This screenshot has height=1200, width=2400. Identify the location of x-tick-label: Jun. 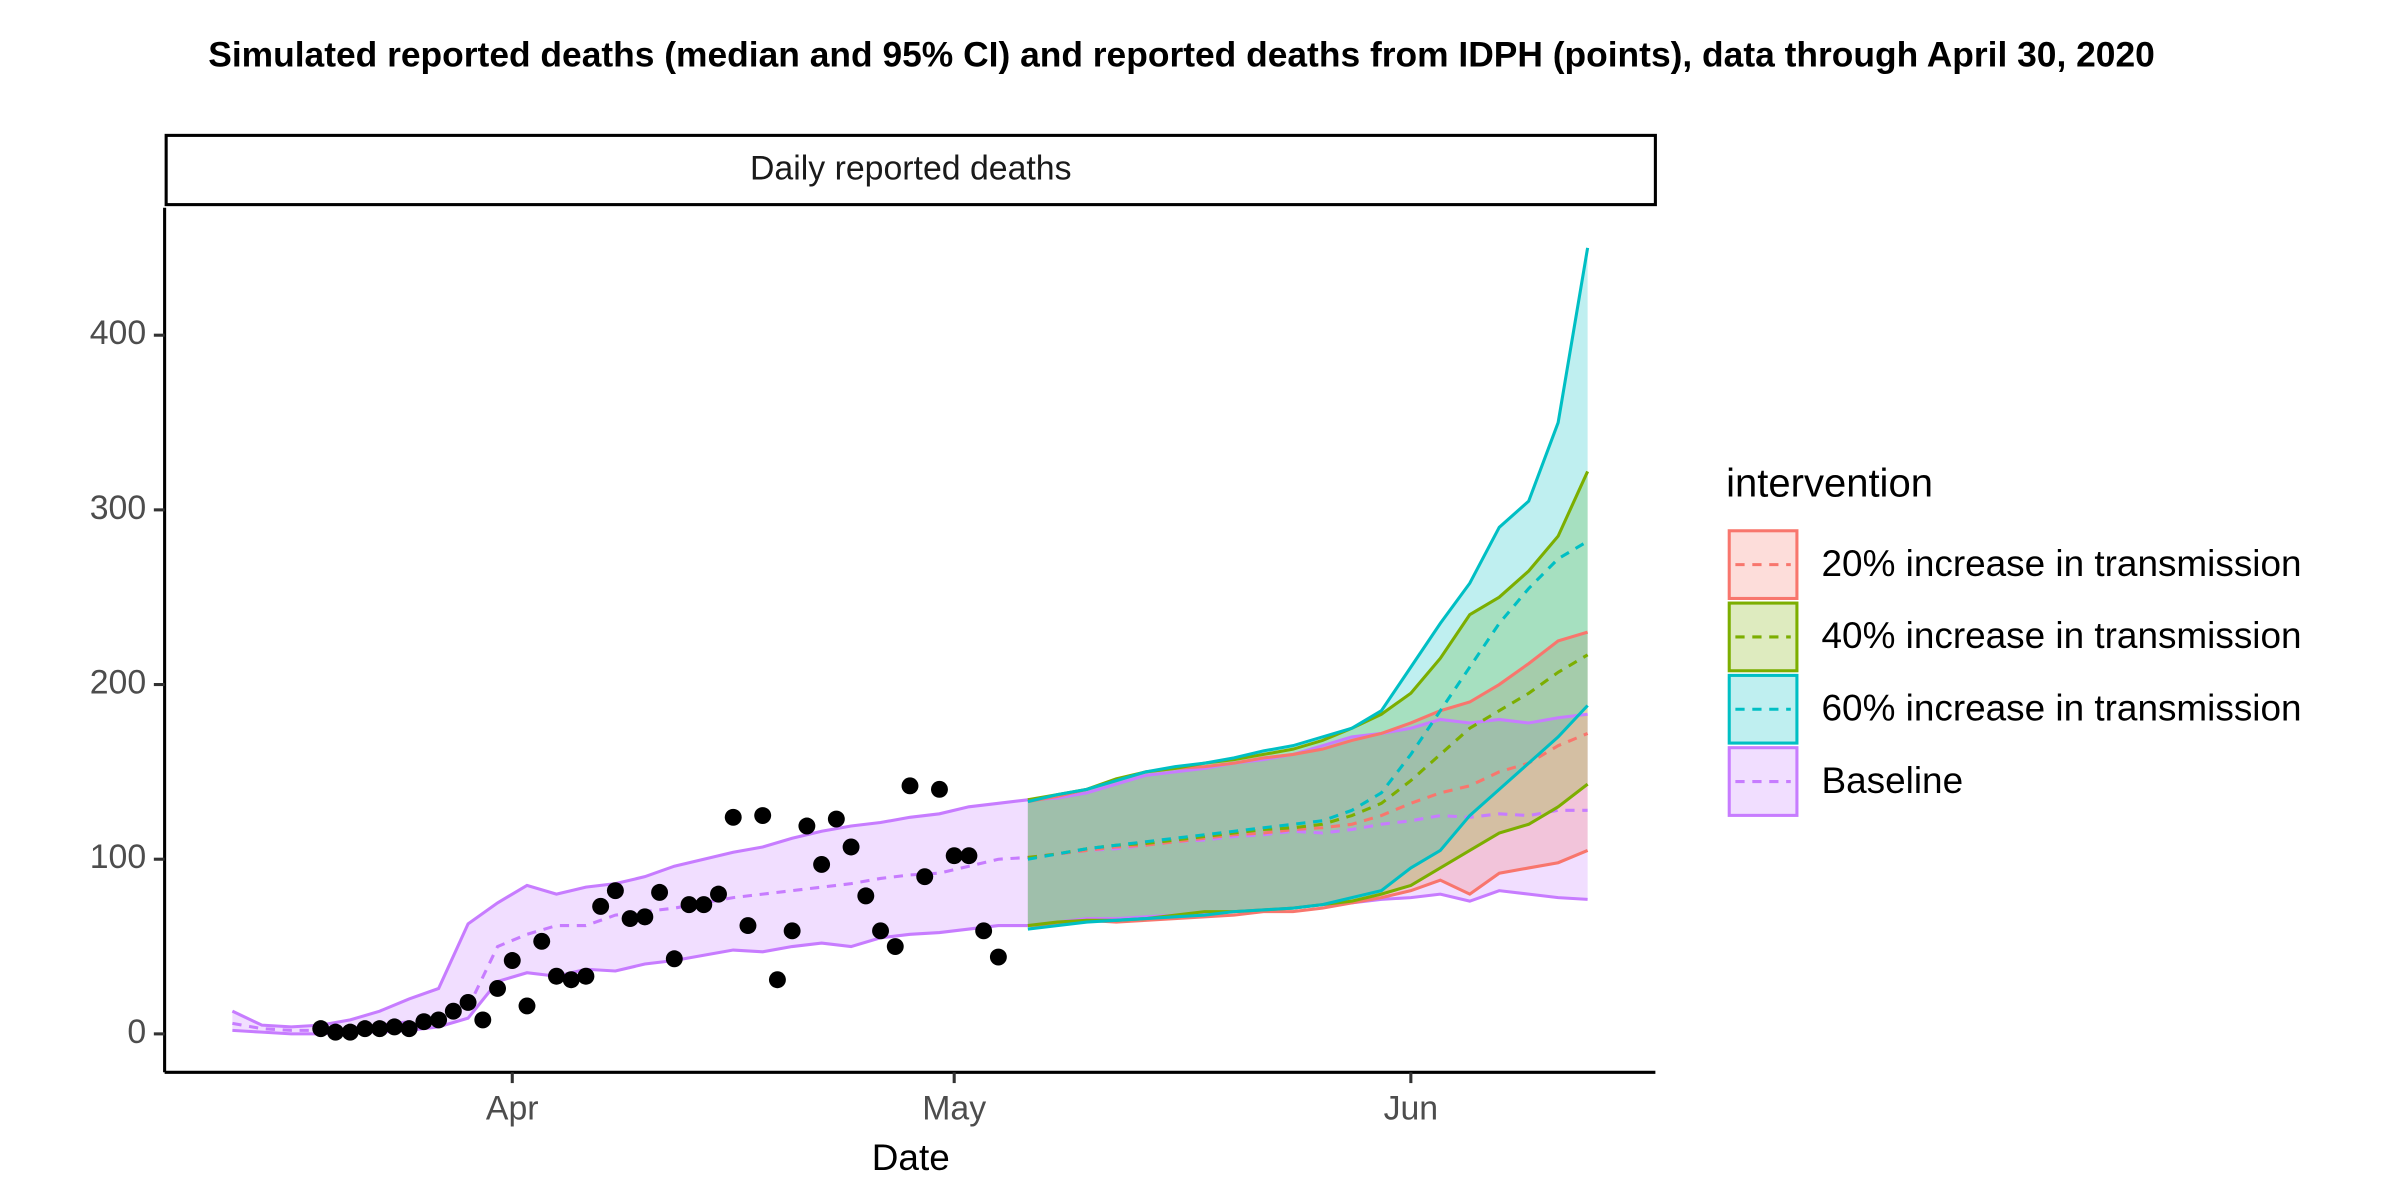
(1411, 1109).